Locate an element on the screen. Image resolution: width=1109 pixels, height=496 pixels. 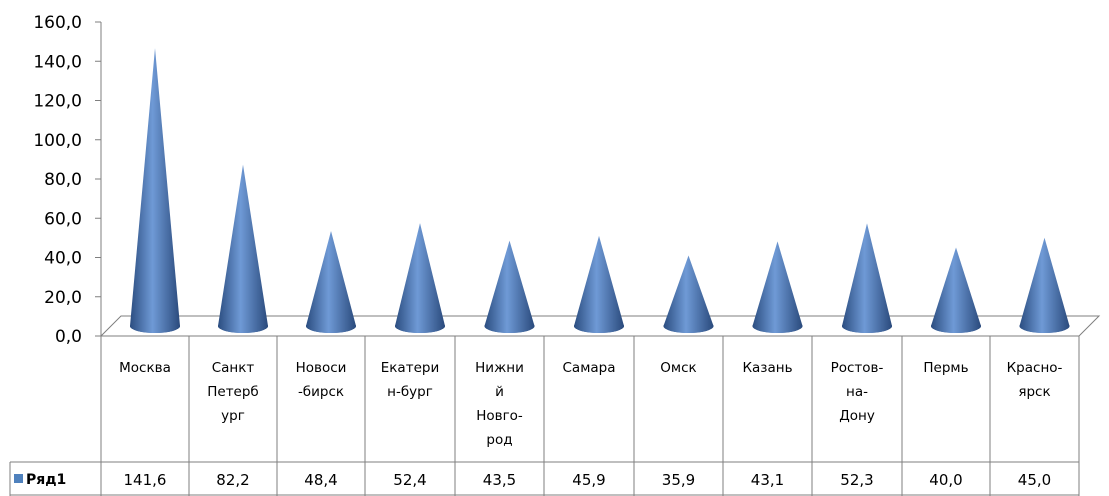
y-tick-label: 20,0 is located at coordinates (63, 298).